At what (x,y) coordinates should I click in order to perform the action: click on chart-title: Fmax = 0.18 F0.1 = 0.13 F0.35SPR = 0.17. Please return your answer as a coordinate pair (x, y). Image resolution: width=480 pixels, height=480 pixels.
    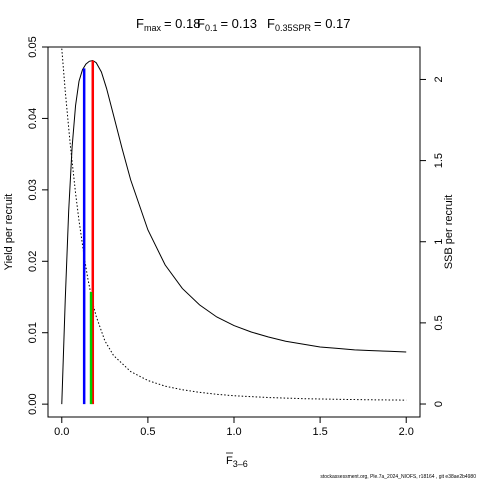
    Looking at the image, I should click on (243, 24).